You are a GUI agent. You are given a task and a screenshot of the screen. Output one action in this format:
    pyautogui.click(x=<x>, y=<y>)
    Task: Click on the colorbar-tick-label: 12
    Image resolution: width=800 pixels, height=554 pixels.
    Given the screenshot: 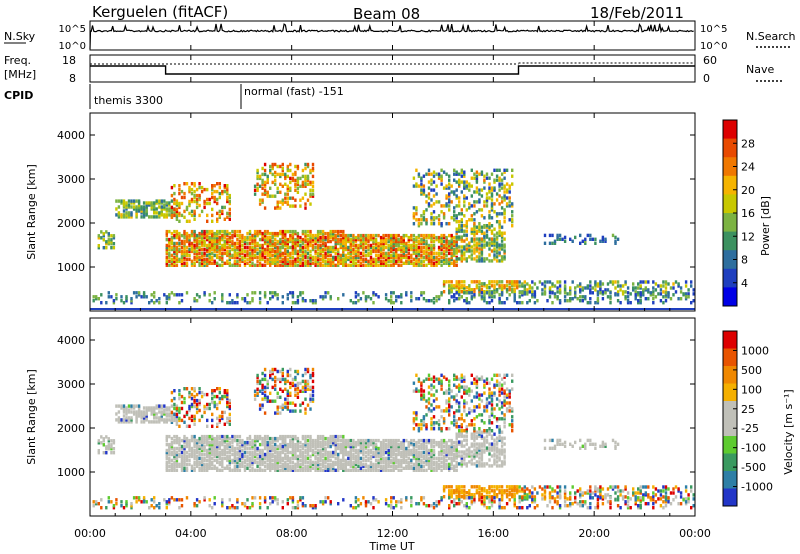 What is the action you would take?
    pyautogui.click(x=748, y=236)
    